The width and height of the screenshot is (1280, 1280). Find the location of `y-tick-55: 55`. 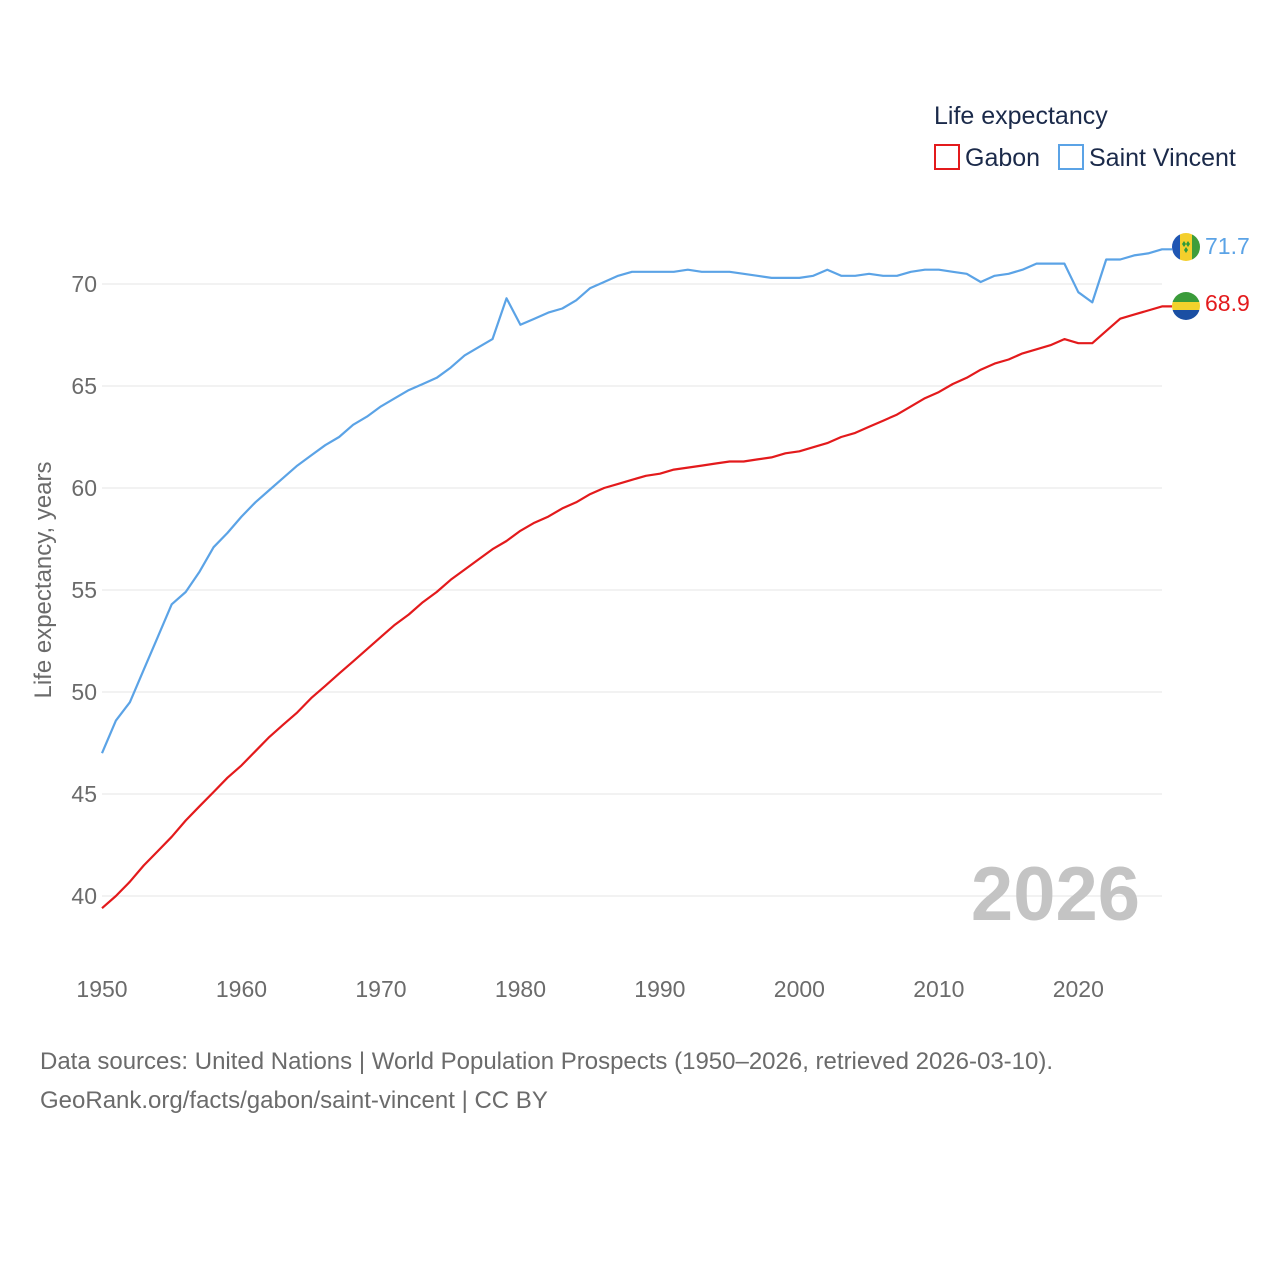

y-tick-55: 55 is located at coordinates (84, 590).